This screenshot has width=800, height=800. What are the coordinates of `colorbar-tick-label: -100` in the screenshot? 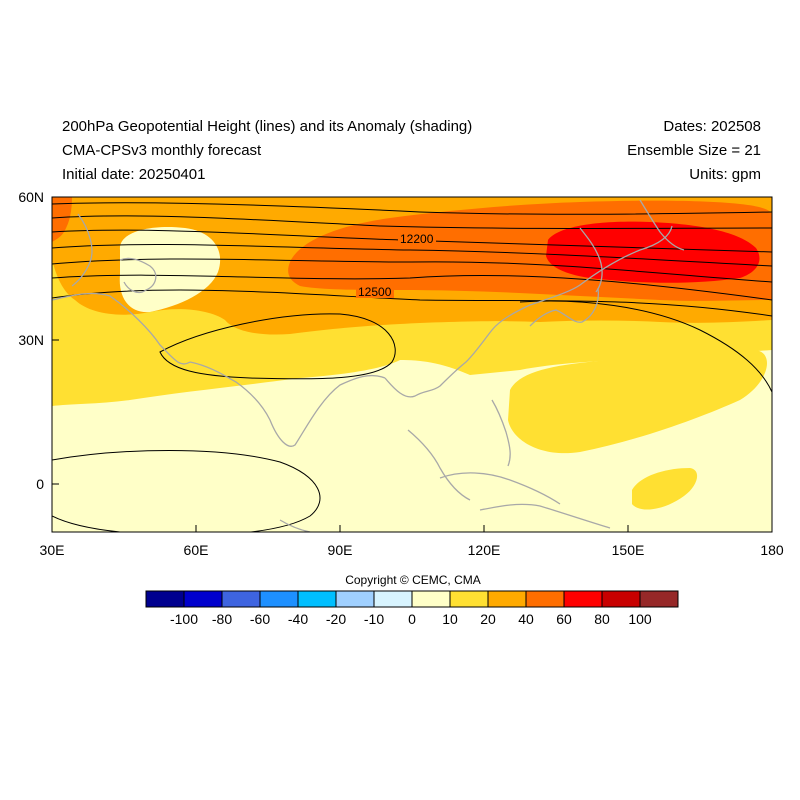 It's located at (184, 619).